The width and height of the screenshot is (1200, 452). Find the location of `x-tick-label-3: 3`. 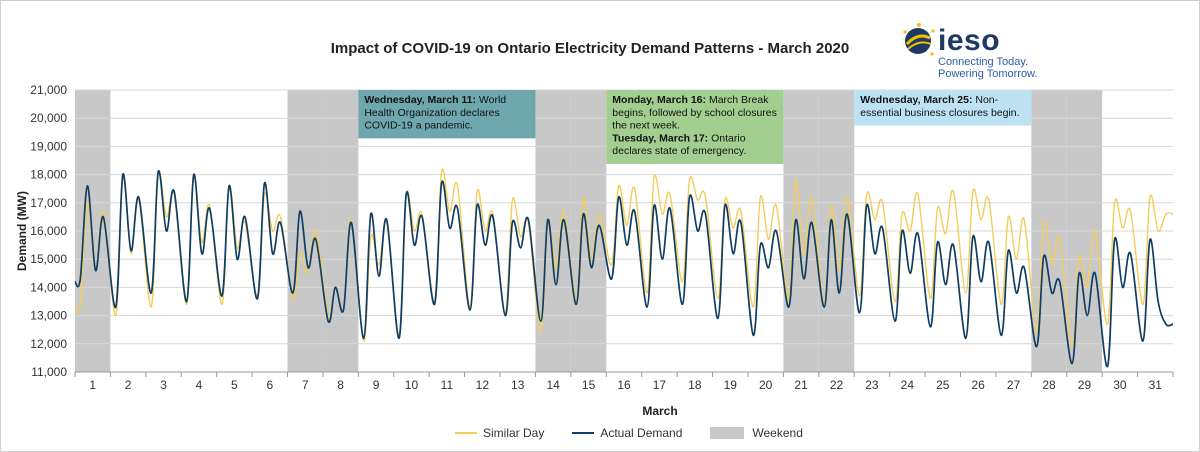

x-tick-label-3: 3 is located at coordinates (163, 385).